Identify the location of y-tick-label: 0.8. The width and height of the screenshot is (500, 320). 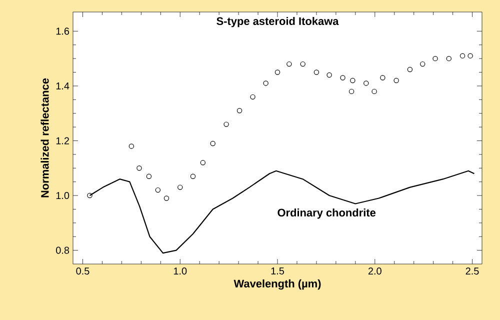
(63, 250).